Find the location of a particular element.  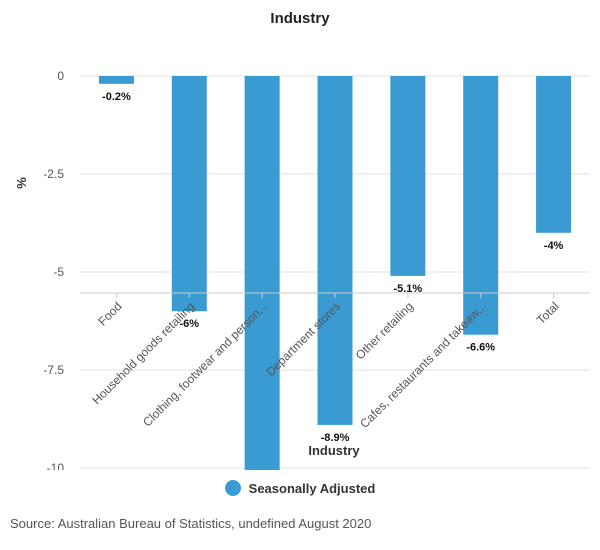

x-tick-label: Total is located at coordinates (548, 313).